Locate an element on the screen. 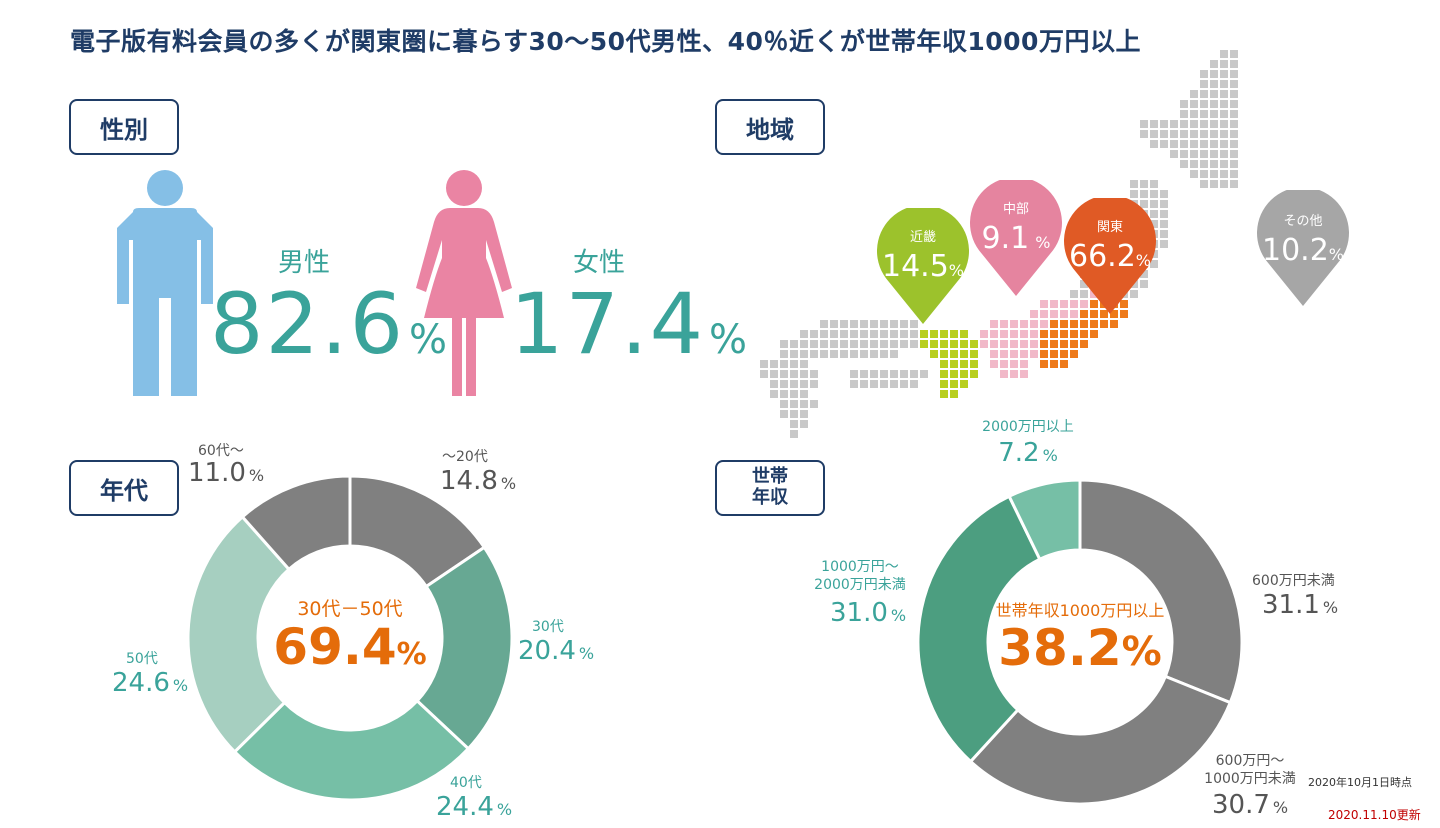  age-value-60plus: 11.0% is located at coordinates (226, 473).